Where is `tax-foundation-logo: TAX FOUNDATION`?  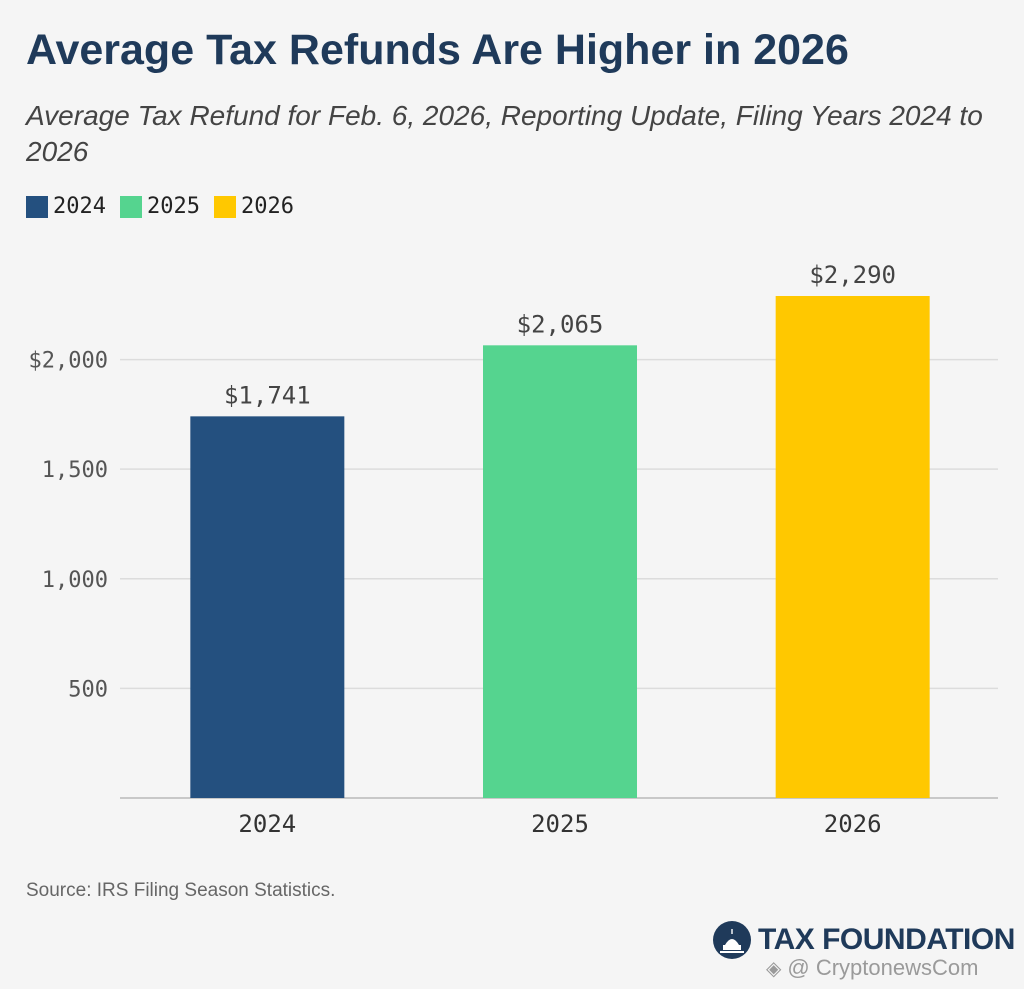 tax-foundation-logo: TAX FOUNDATION is located at coordinates (863, 940).